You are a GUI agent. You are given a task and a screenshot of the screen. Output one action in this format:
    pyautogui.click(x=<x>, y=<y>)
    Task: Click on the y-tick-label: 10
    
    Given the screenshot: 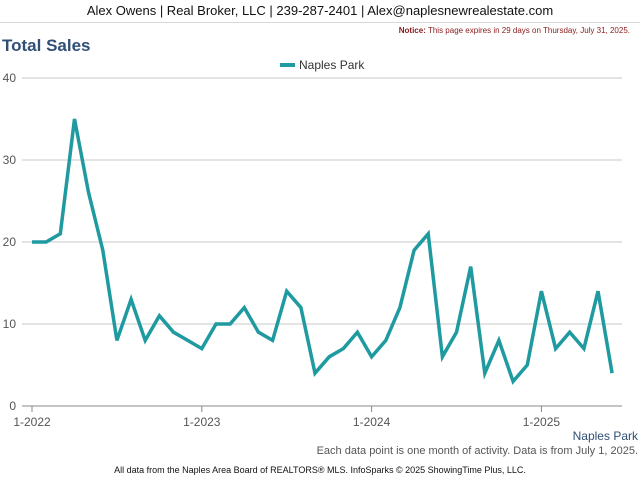 What is the action you would take?
    pyautogui.click(x=10, y=324)
    